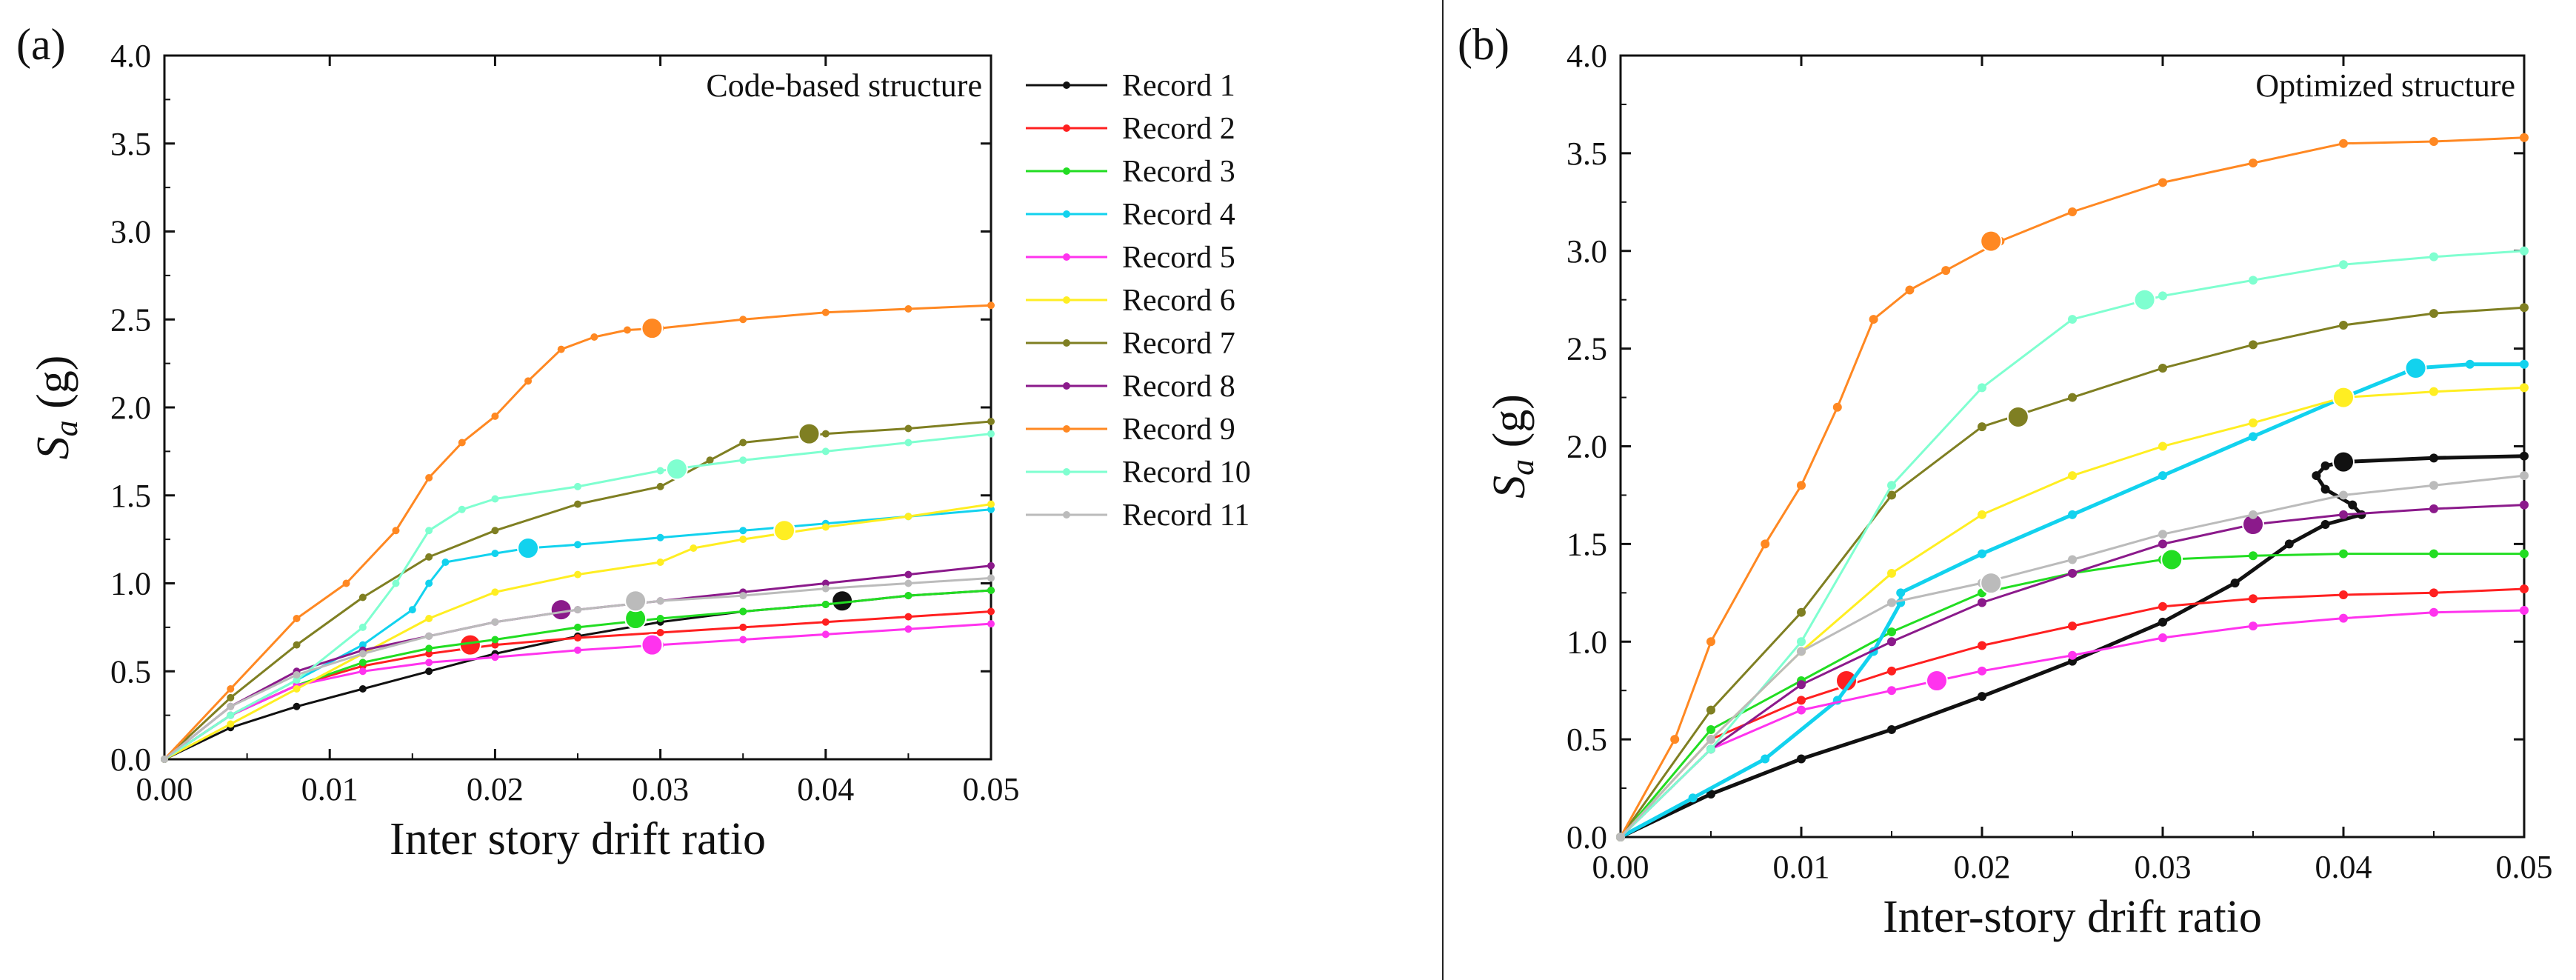 Image resolution: width=2576 pixels, height=980 pixels. What do you see at coordinates (1586, 544) in the screenshot?
I see `y-tick-label: 1.5` at bounding box center [1586, 544].